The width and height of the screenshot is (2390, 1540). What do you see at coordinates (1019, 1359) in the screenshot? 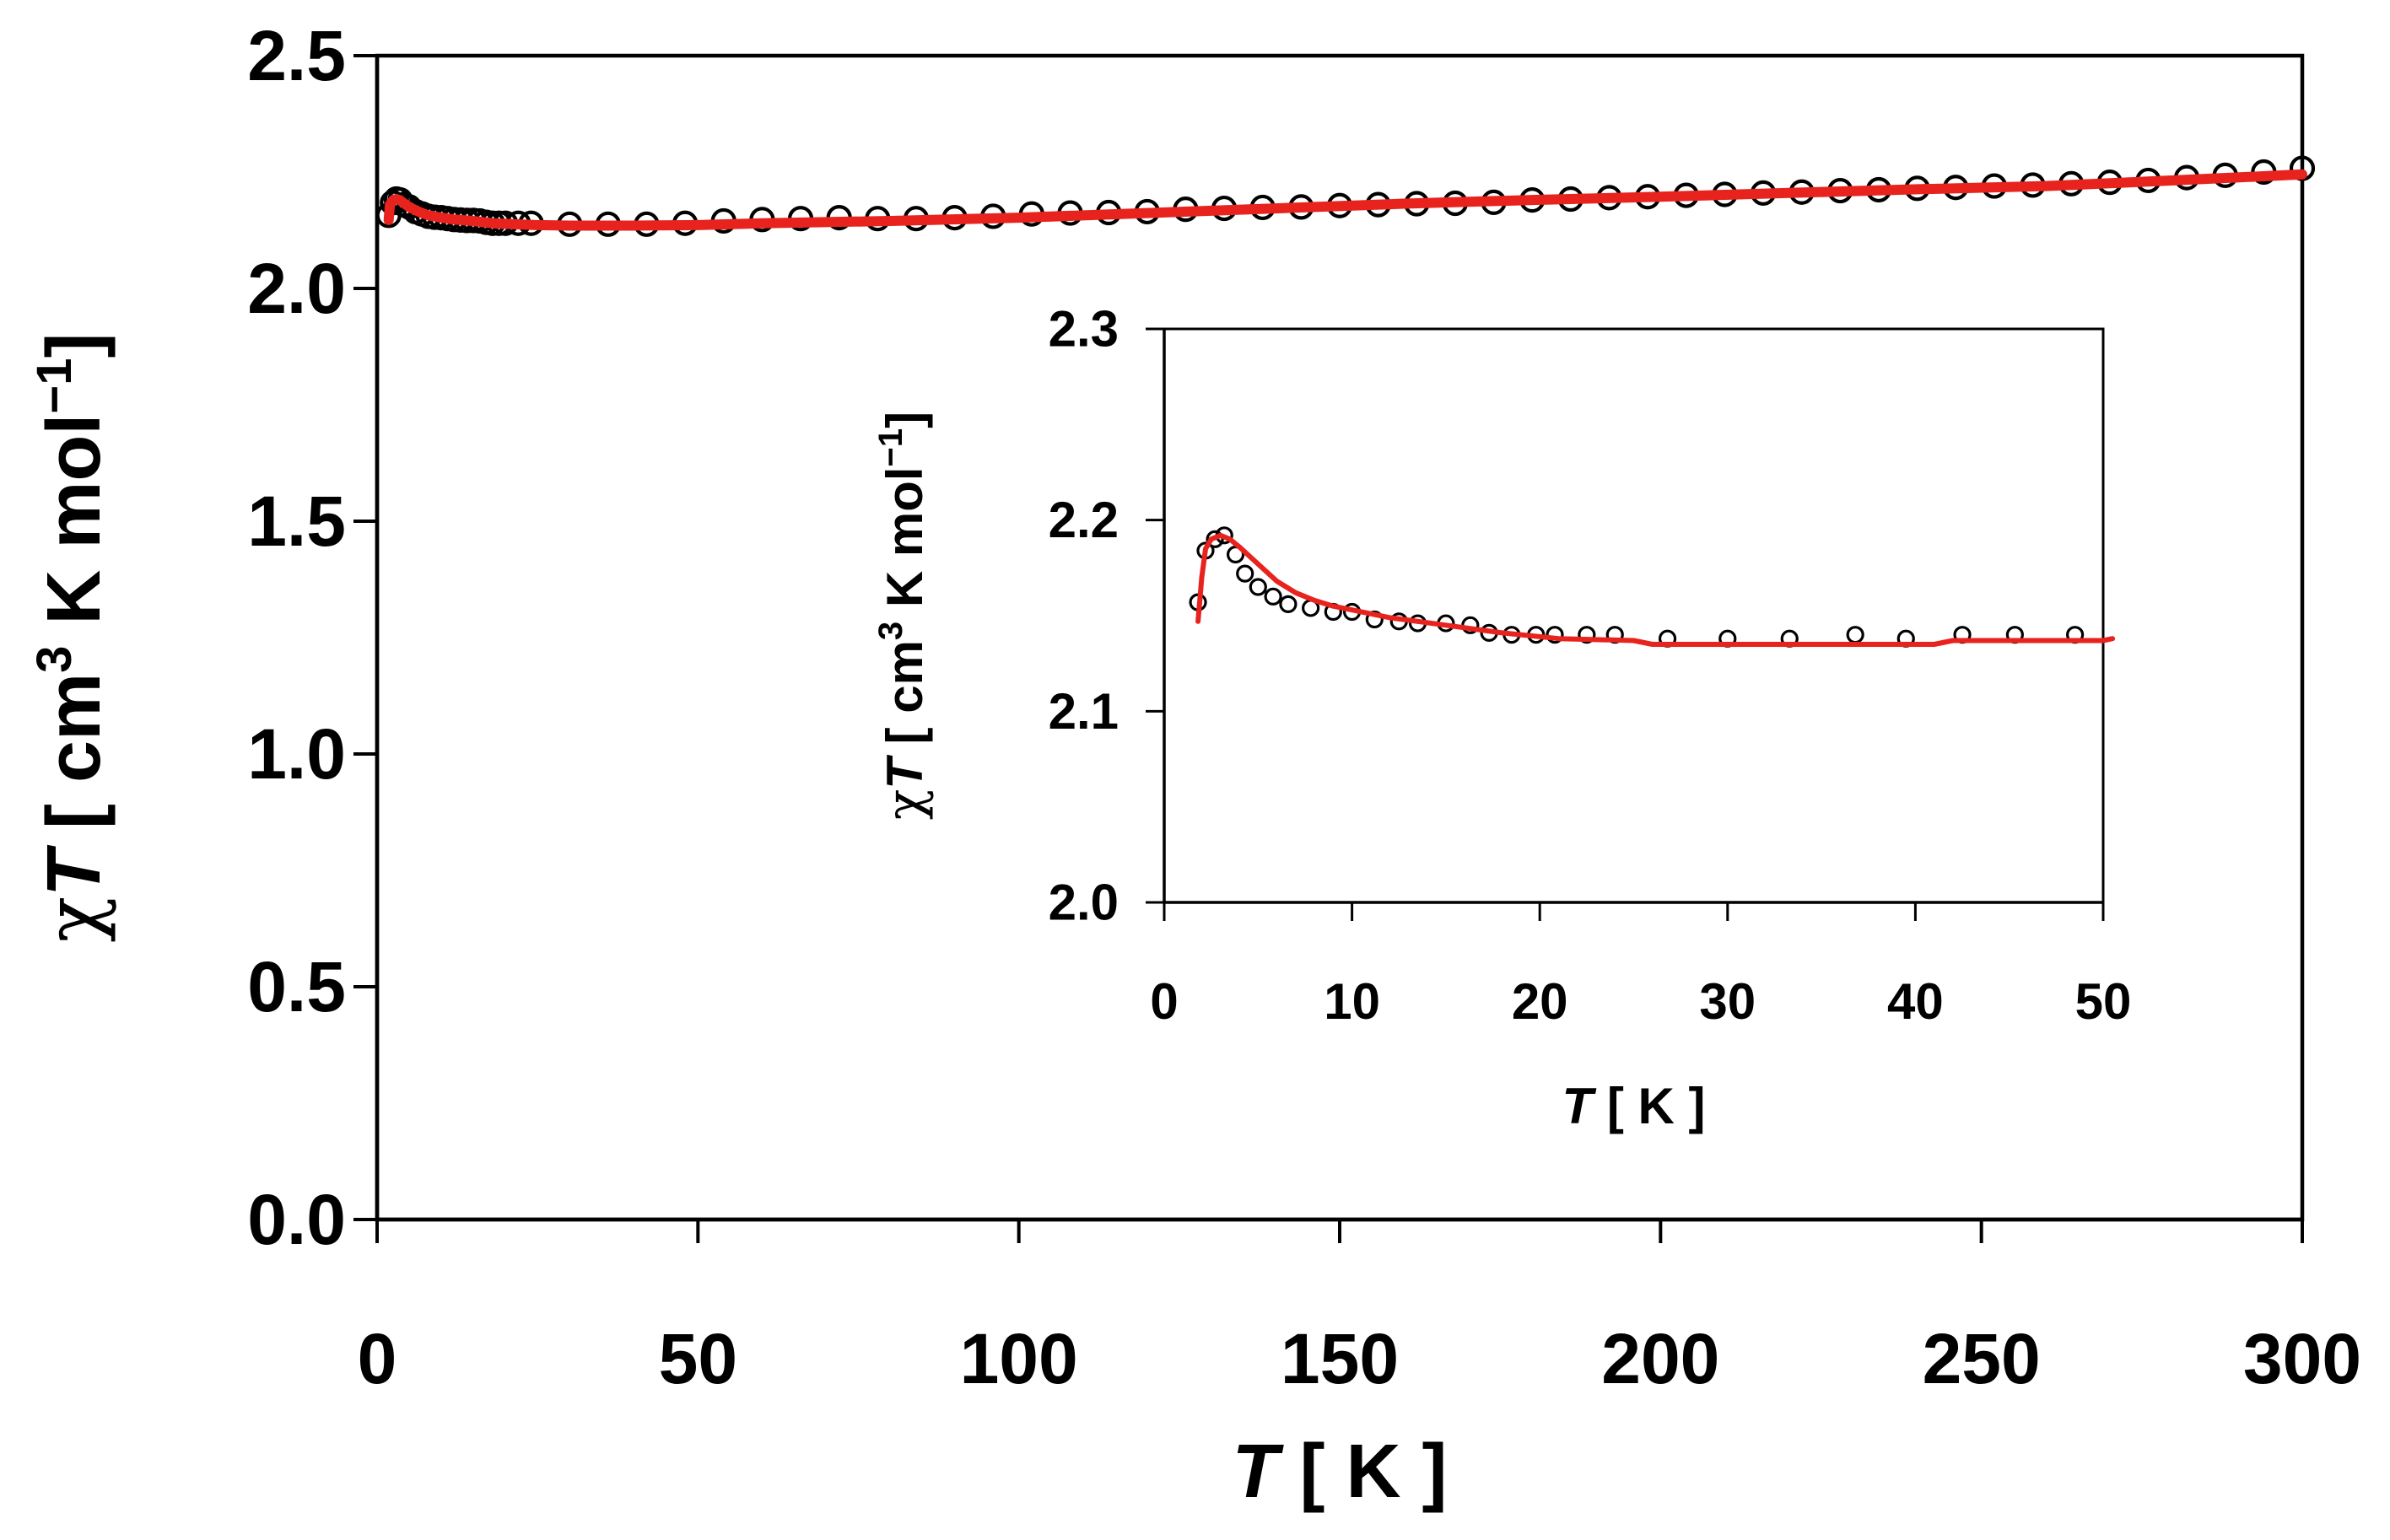
I see `main-x-tick-label: 100` at bounding box center [1019, 1359].